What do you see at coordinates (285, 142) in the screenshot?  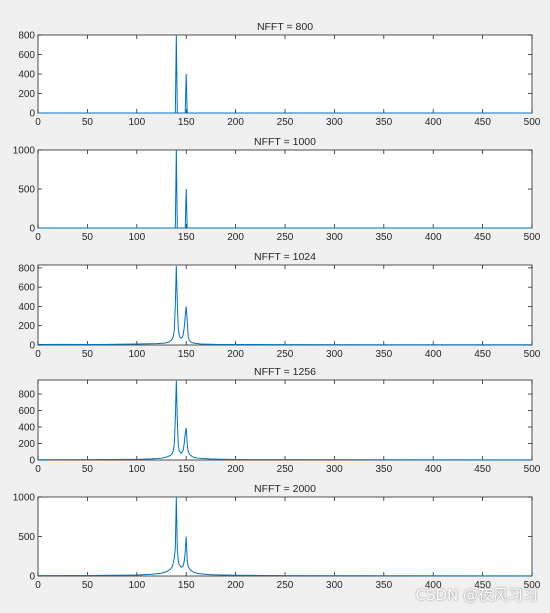 I see `subplot-title: NFFT = 1000` at bounding box center [285, 142].